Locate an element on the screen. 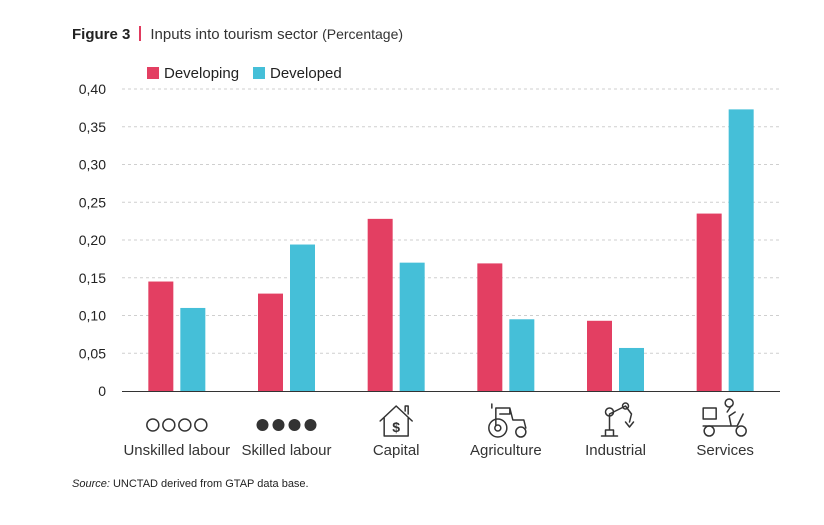 The width and height of the screenshot is (824, 525). tractor-icon is located at coordinates (507, 420).